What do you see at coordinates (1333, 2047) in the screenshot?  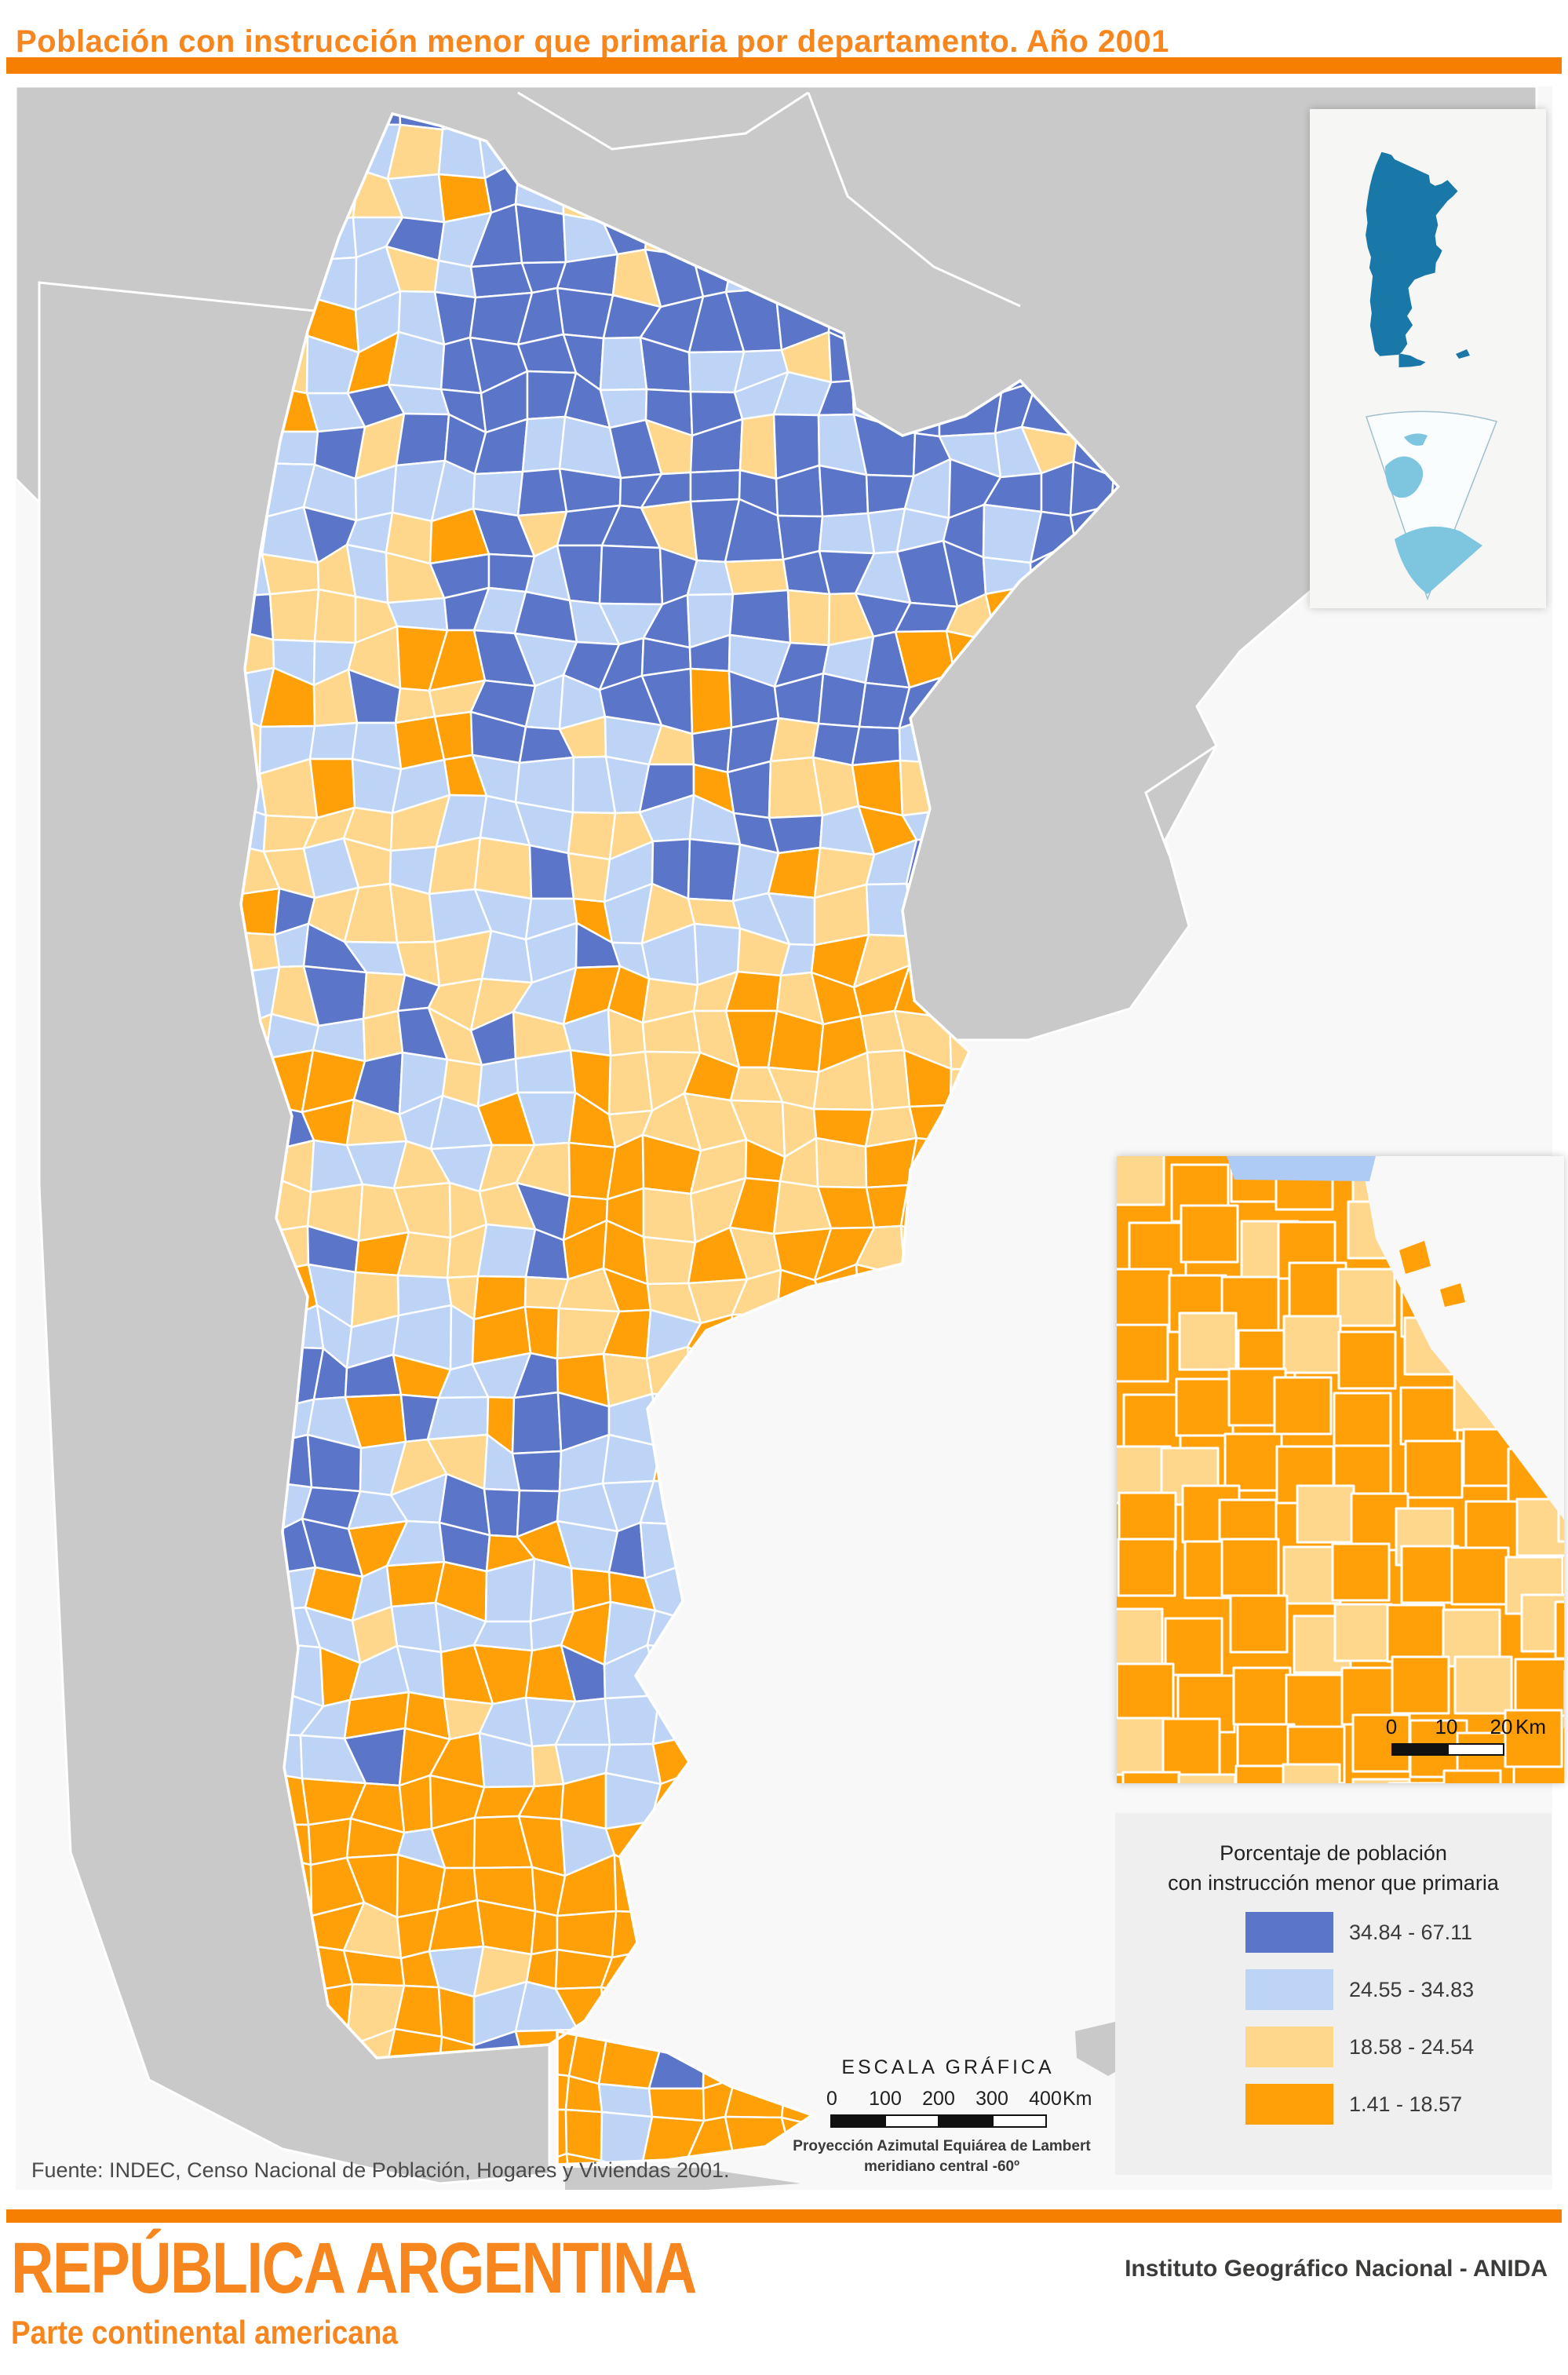 I see `legend-row-class3: 18.58 - 24.54` at bounding box center [1333, 2047].